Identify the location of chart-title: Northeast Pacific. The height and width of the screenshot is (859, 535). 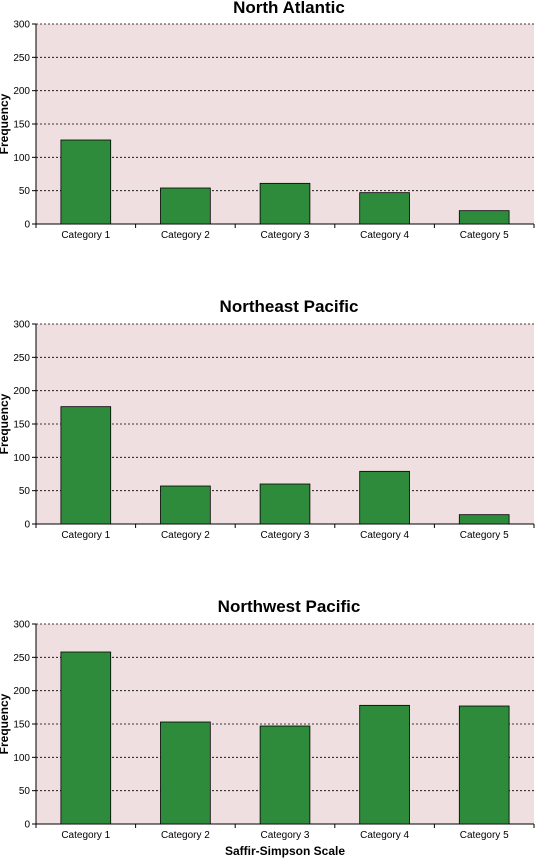
(289, 306).